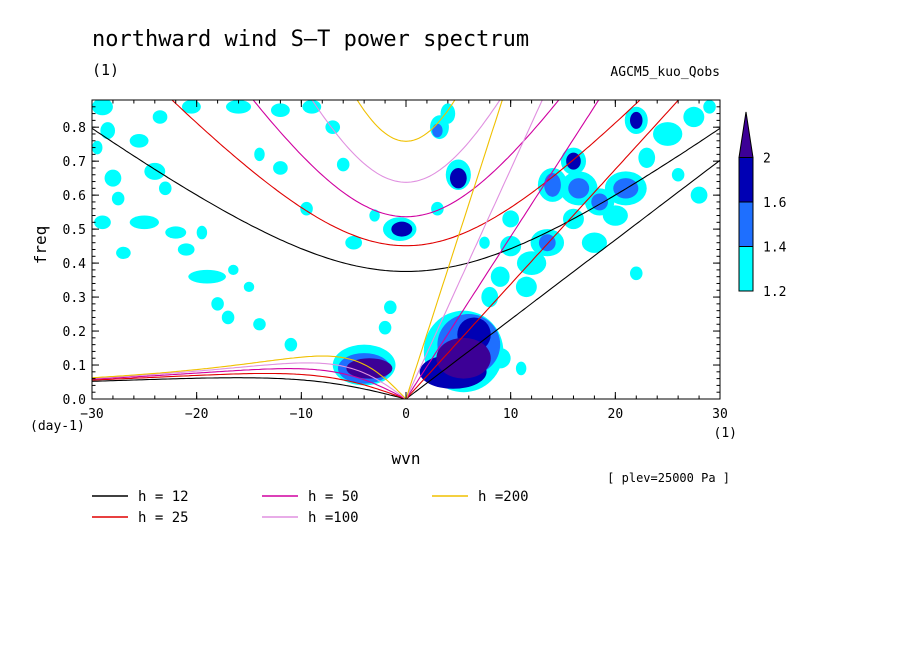  Describe the element at coordinates (74, 230) in the screenshot. I see `y-tick-label: 0.5` at that location.